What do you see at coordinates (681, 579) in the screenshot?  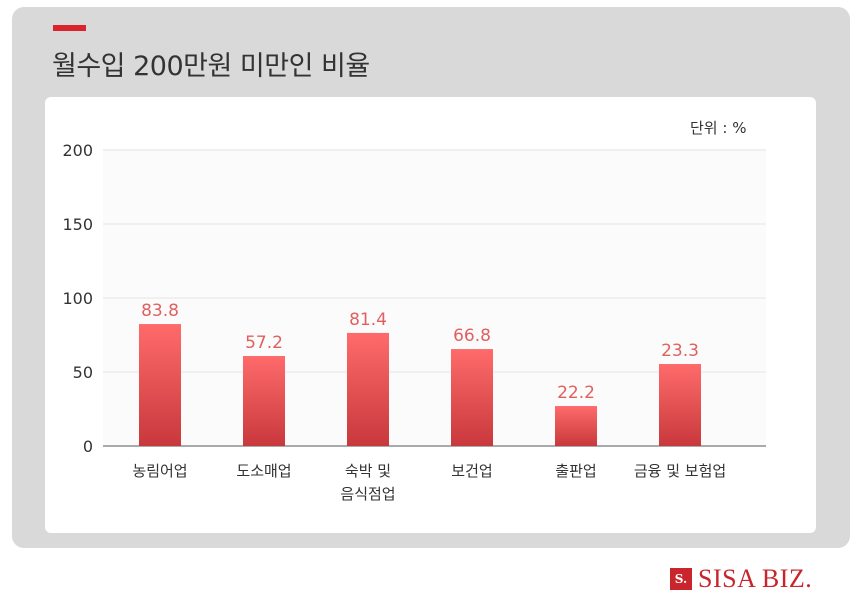 I see `logo-mark: S.` at bounding box center [681, 579].